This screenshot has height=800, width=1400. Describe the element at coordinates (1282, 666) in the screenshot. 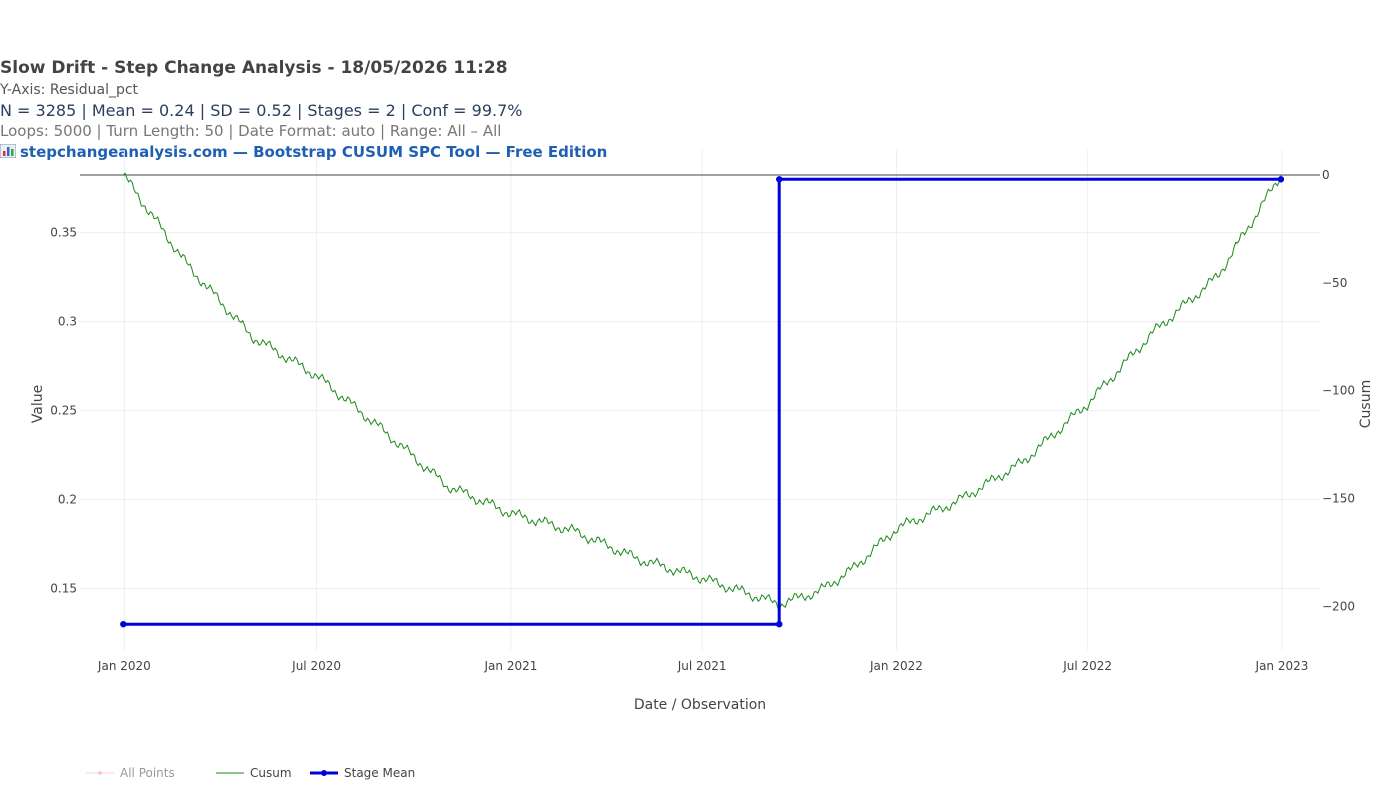

I see `x-tick-label: Jan 2023` at that location.